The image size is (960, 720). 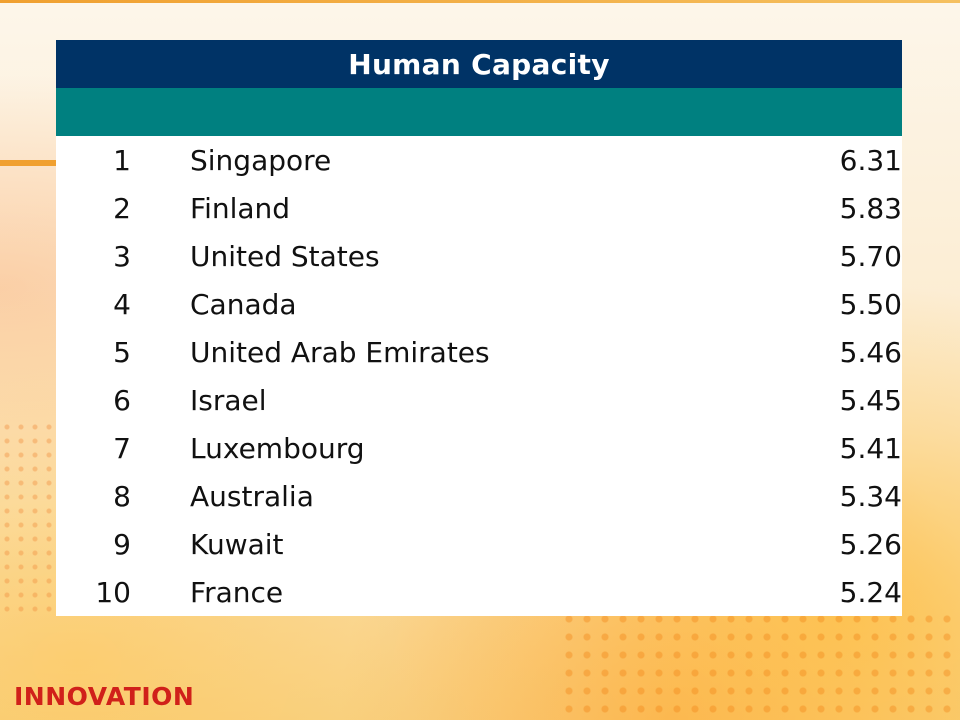 What do you see at coordinates (122, 400) in the screenshot?
I see `rank-cell: 6` at bounding box center [122, 400].